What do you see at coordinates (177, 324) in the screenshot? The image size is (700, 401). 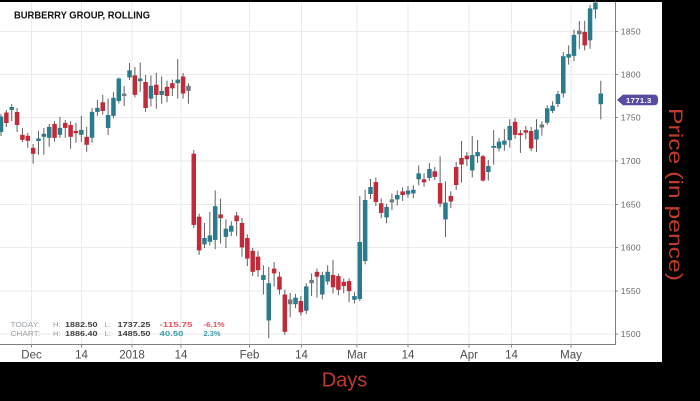 I see `svg-text: -115.75` at bounding box center [177, 324].